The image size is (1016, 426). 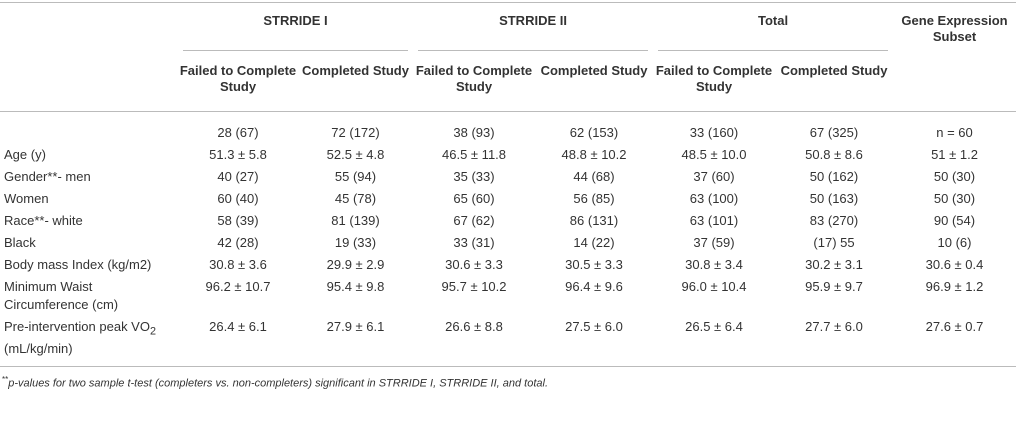 What do you see at coordinates (834, 132) in the screenshot?
I see `cell: 67 (325)` at bounding box center [834, 132].